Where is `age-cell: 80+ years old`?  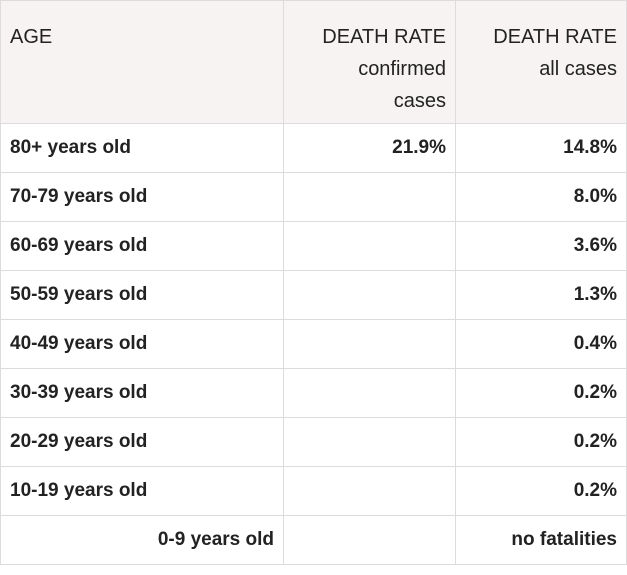
age-cell: 80+ years old is located at coordinates (142, 148).